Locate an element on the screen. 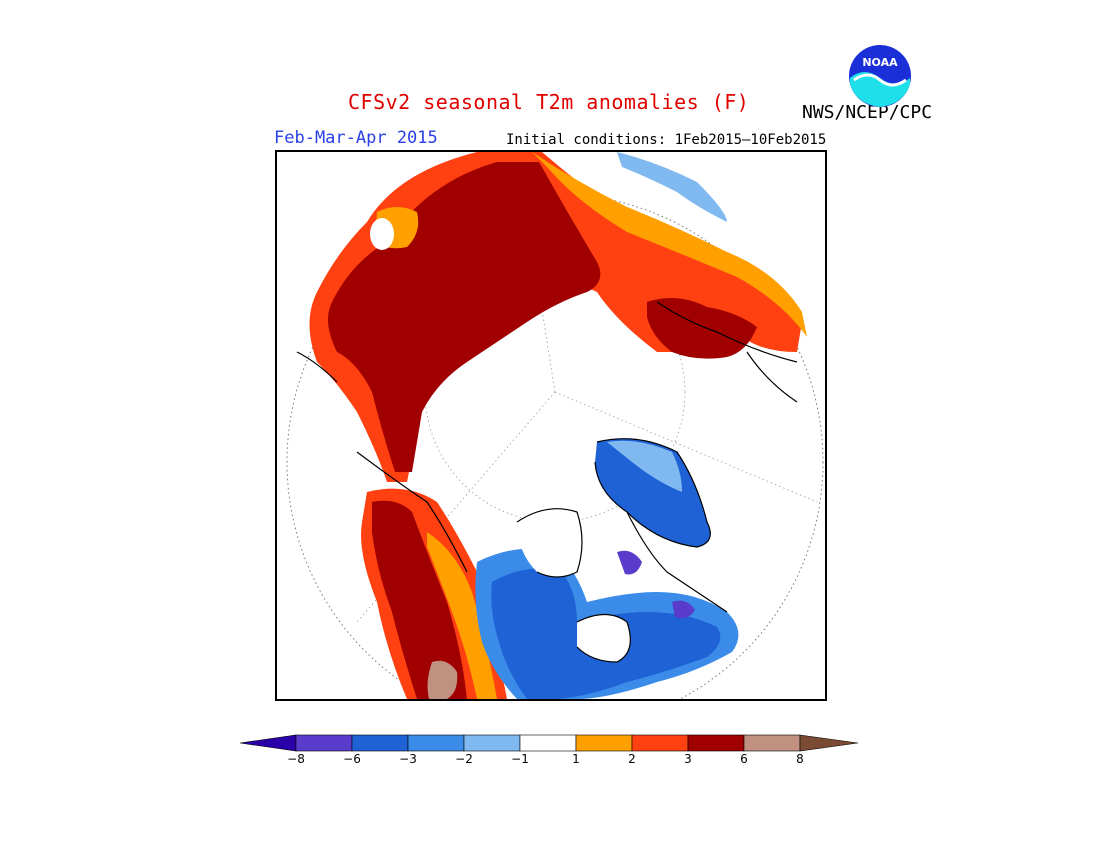  very-cold-patch-east is located at coordinates (683, 609).